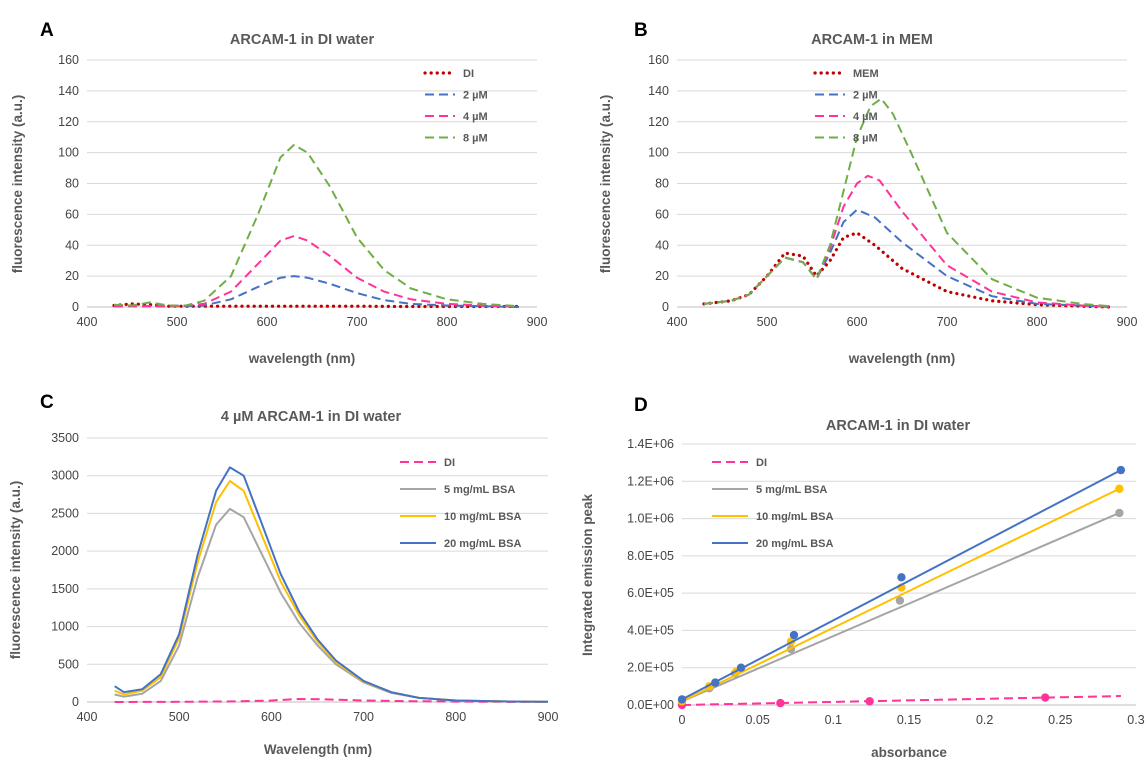 The height and width of the screenshot is (763, 1147). Describe the element at coordinates (316, 305) in the screenshot. I see `series-line-di` at that location.